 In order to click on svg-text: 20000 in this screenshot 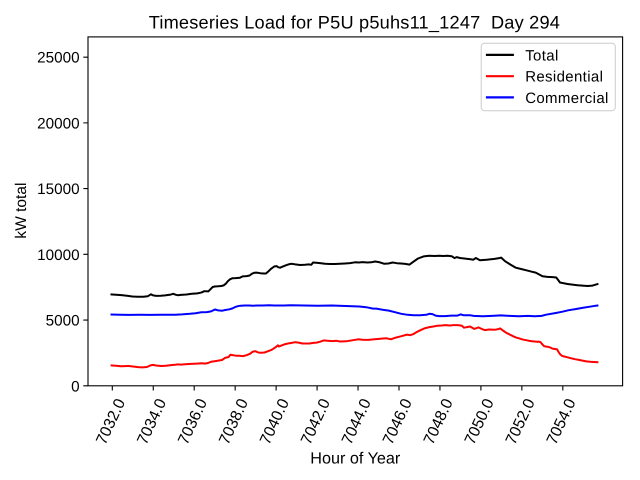, I will do `click(58, 123)`.